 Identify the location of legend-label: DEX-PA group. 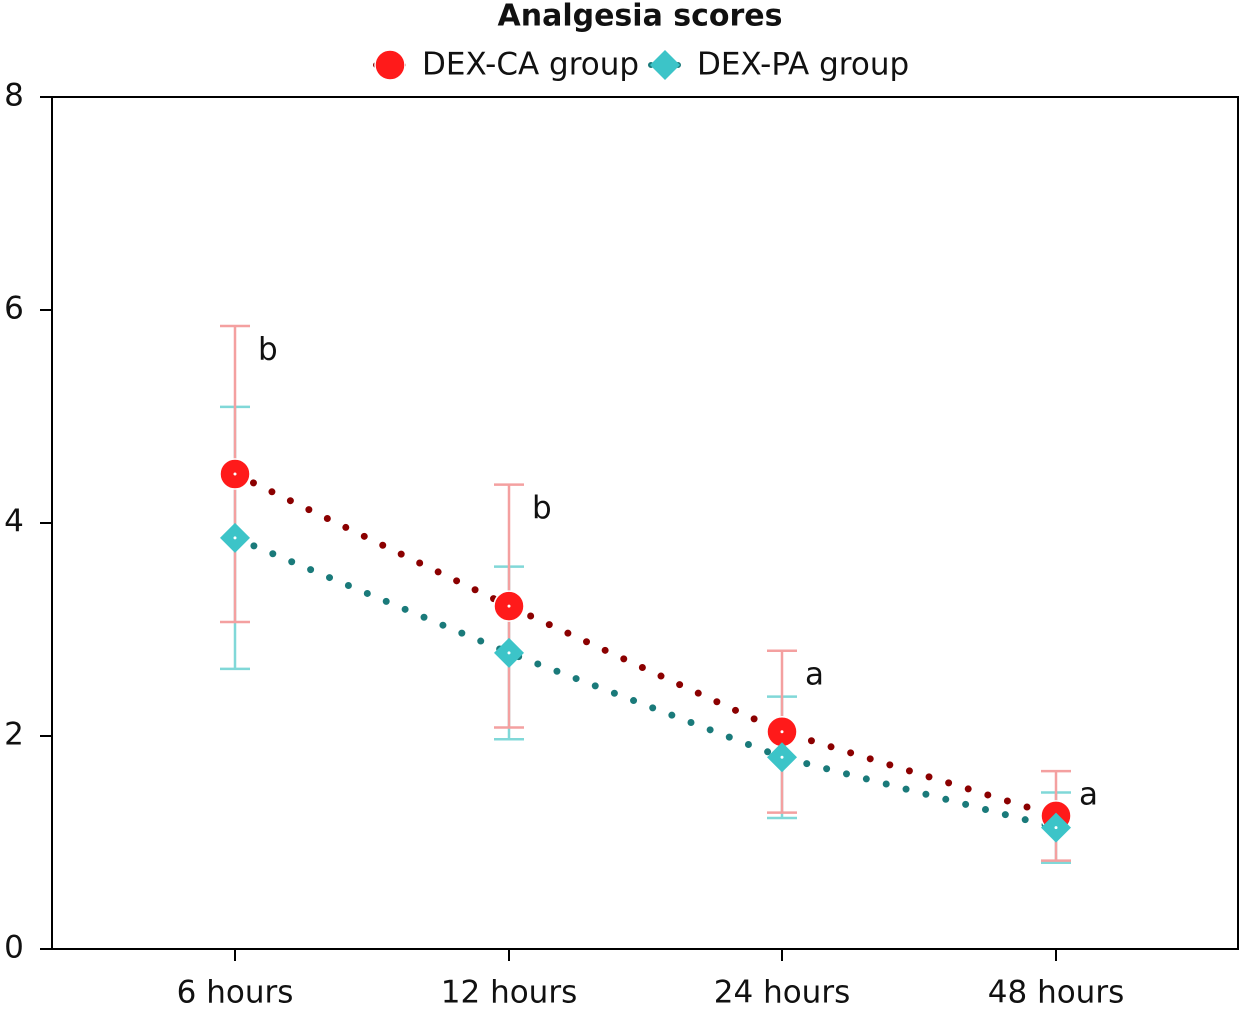
(803, 65).